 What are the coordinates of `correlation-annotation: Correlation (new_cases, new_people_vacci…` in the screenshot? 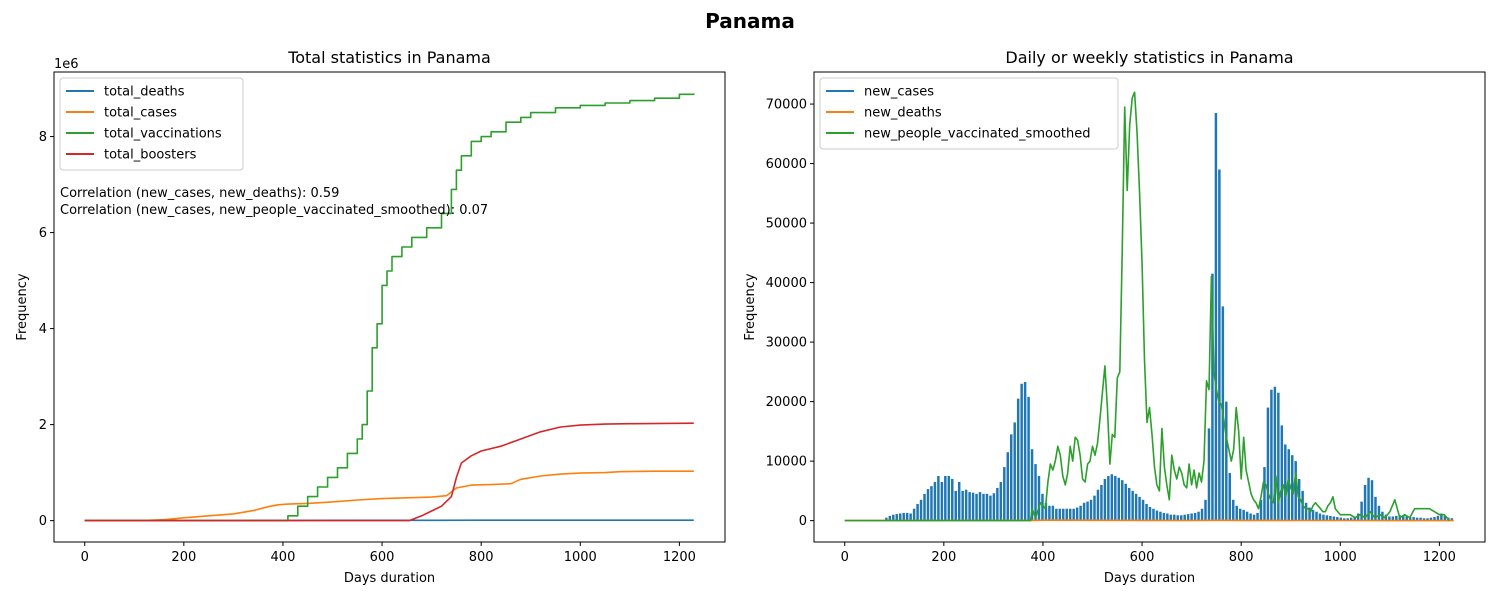 It's located at (274, 210).